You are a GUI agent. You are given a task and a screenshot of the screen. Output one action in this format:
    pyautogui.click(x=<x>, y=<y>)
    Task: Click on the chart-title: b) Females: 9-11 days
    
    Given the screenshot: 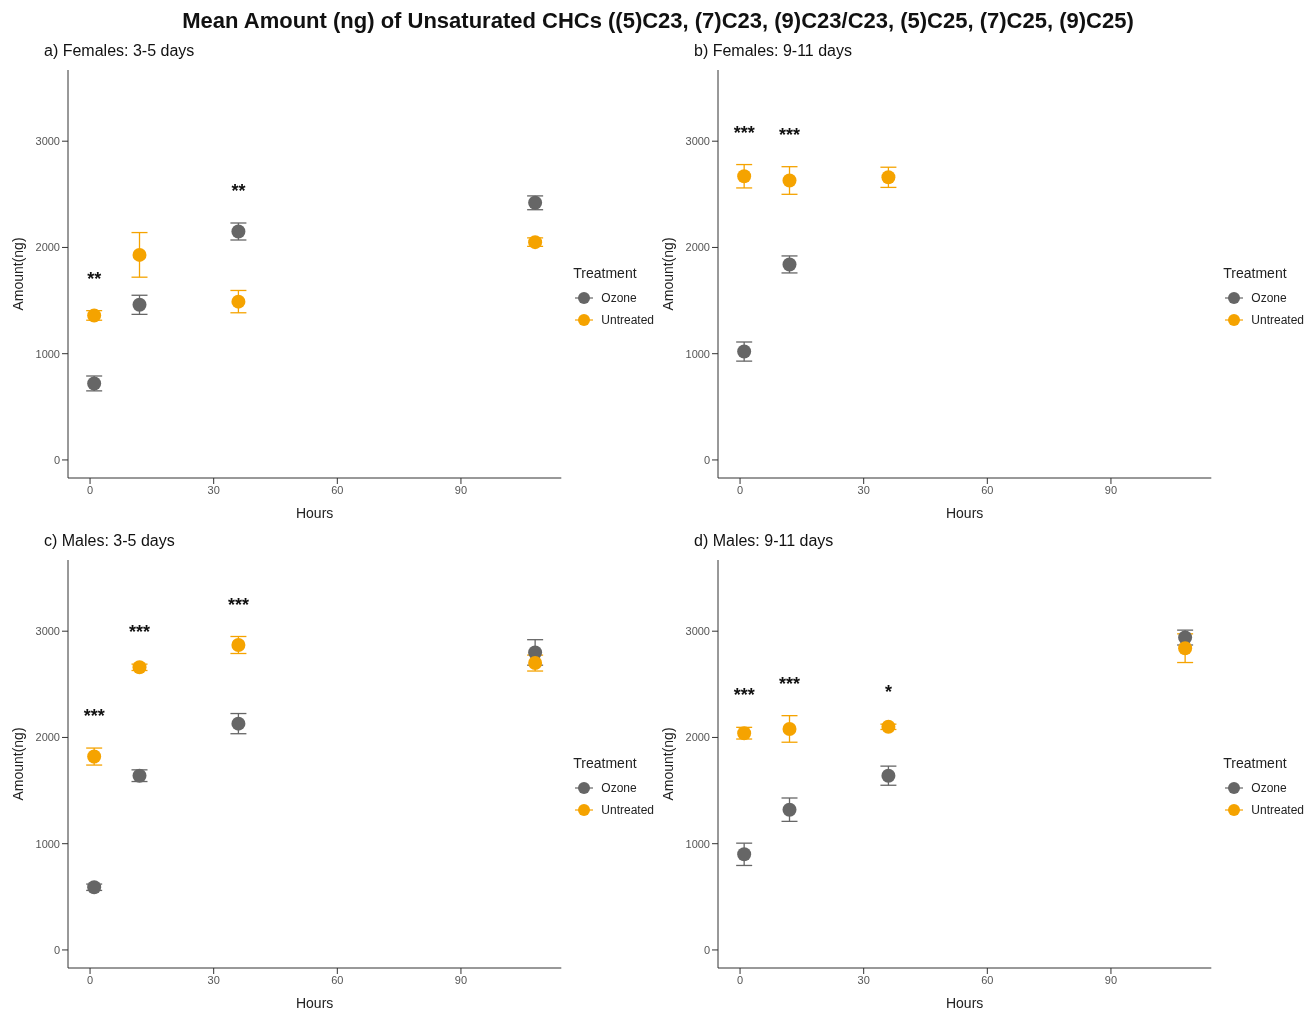 What is the action you would take?
    pyautogui.click(x=773, y=51)
    